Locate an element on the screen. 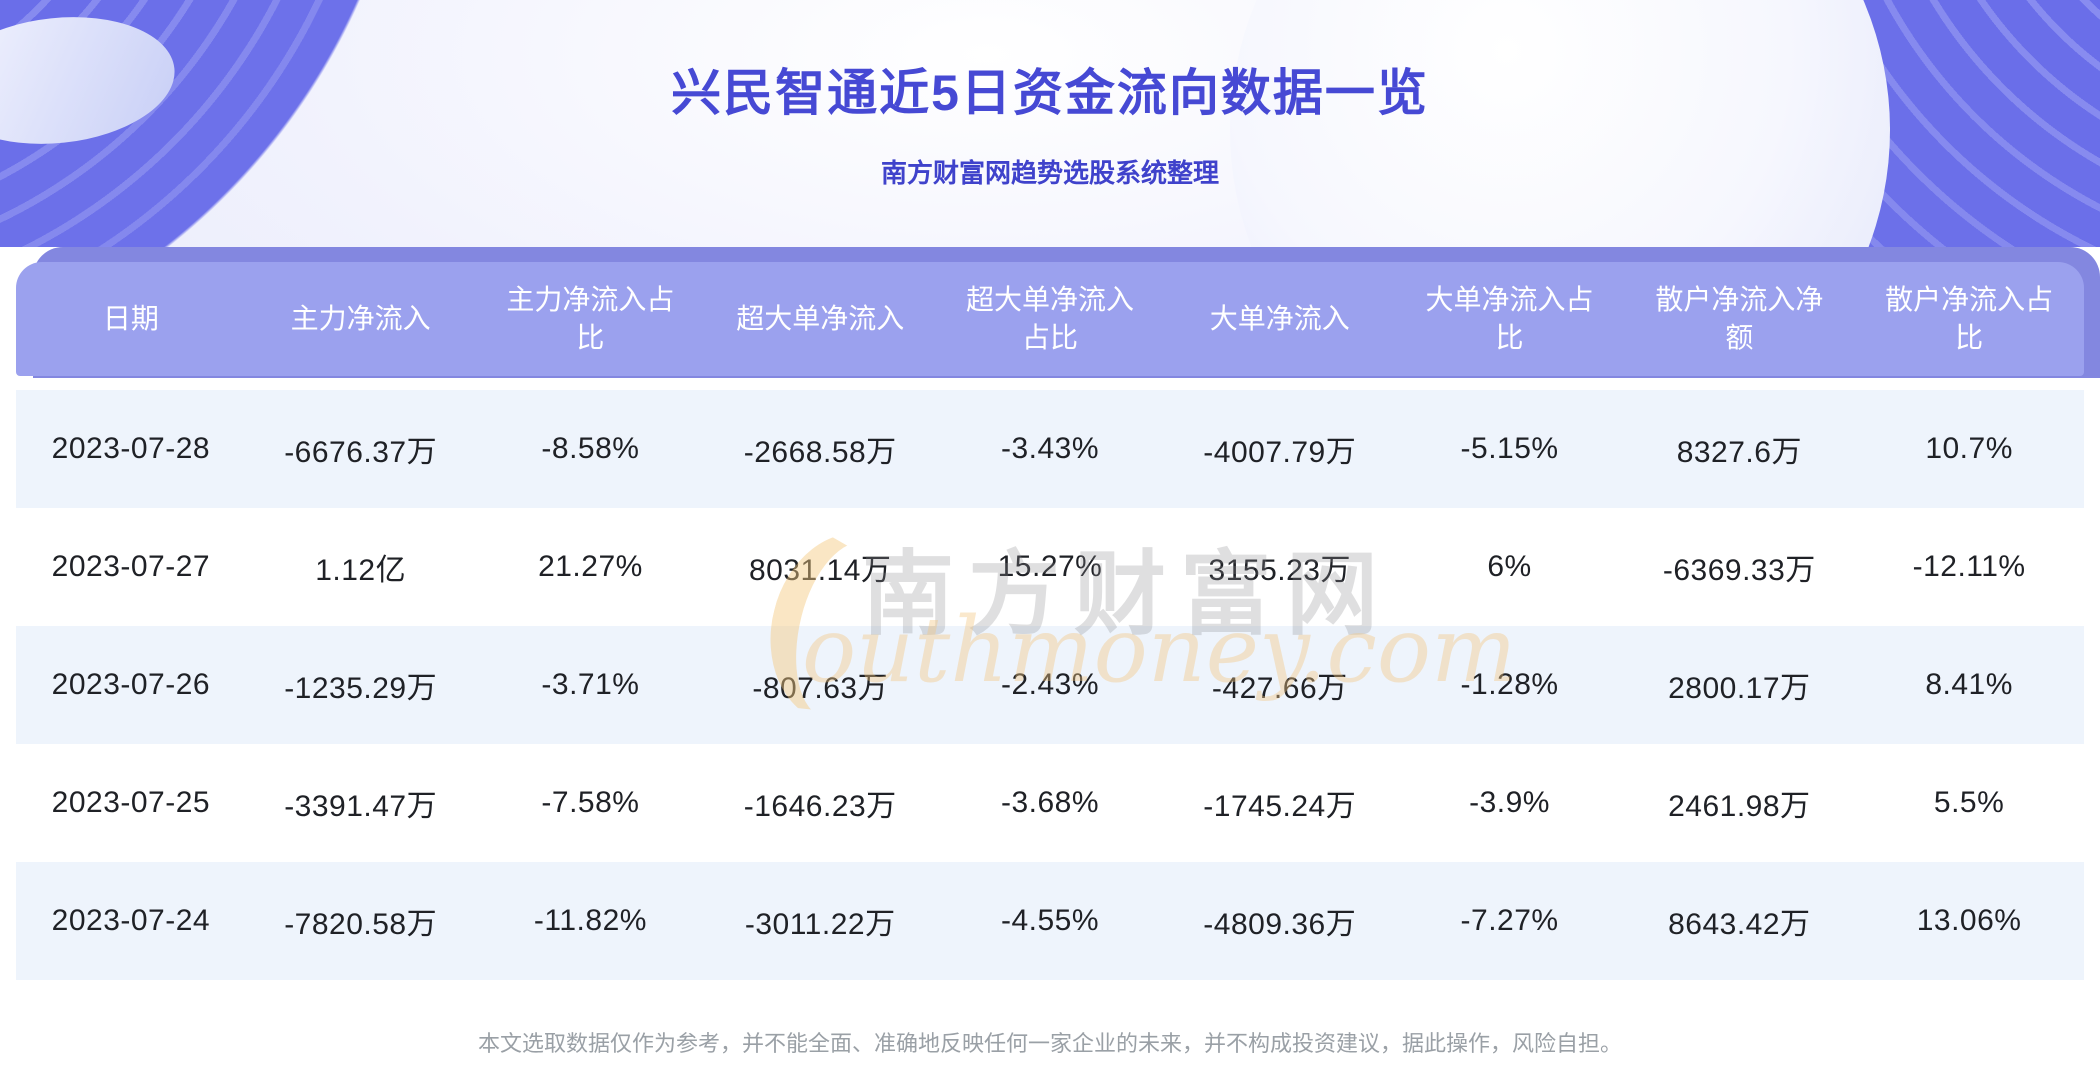 The height and width of the screenshot is (1089, 2100). cell-value: -3.68% is located at coordinates (1050, 802).